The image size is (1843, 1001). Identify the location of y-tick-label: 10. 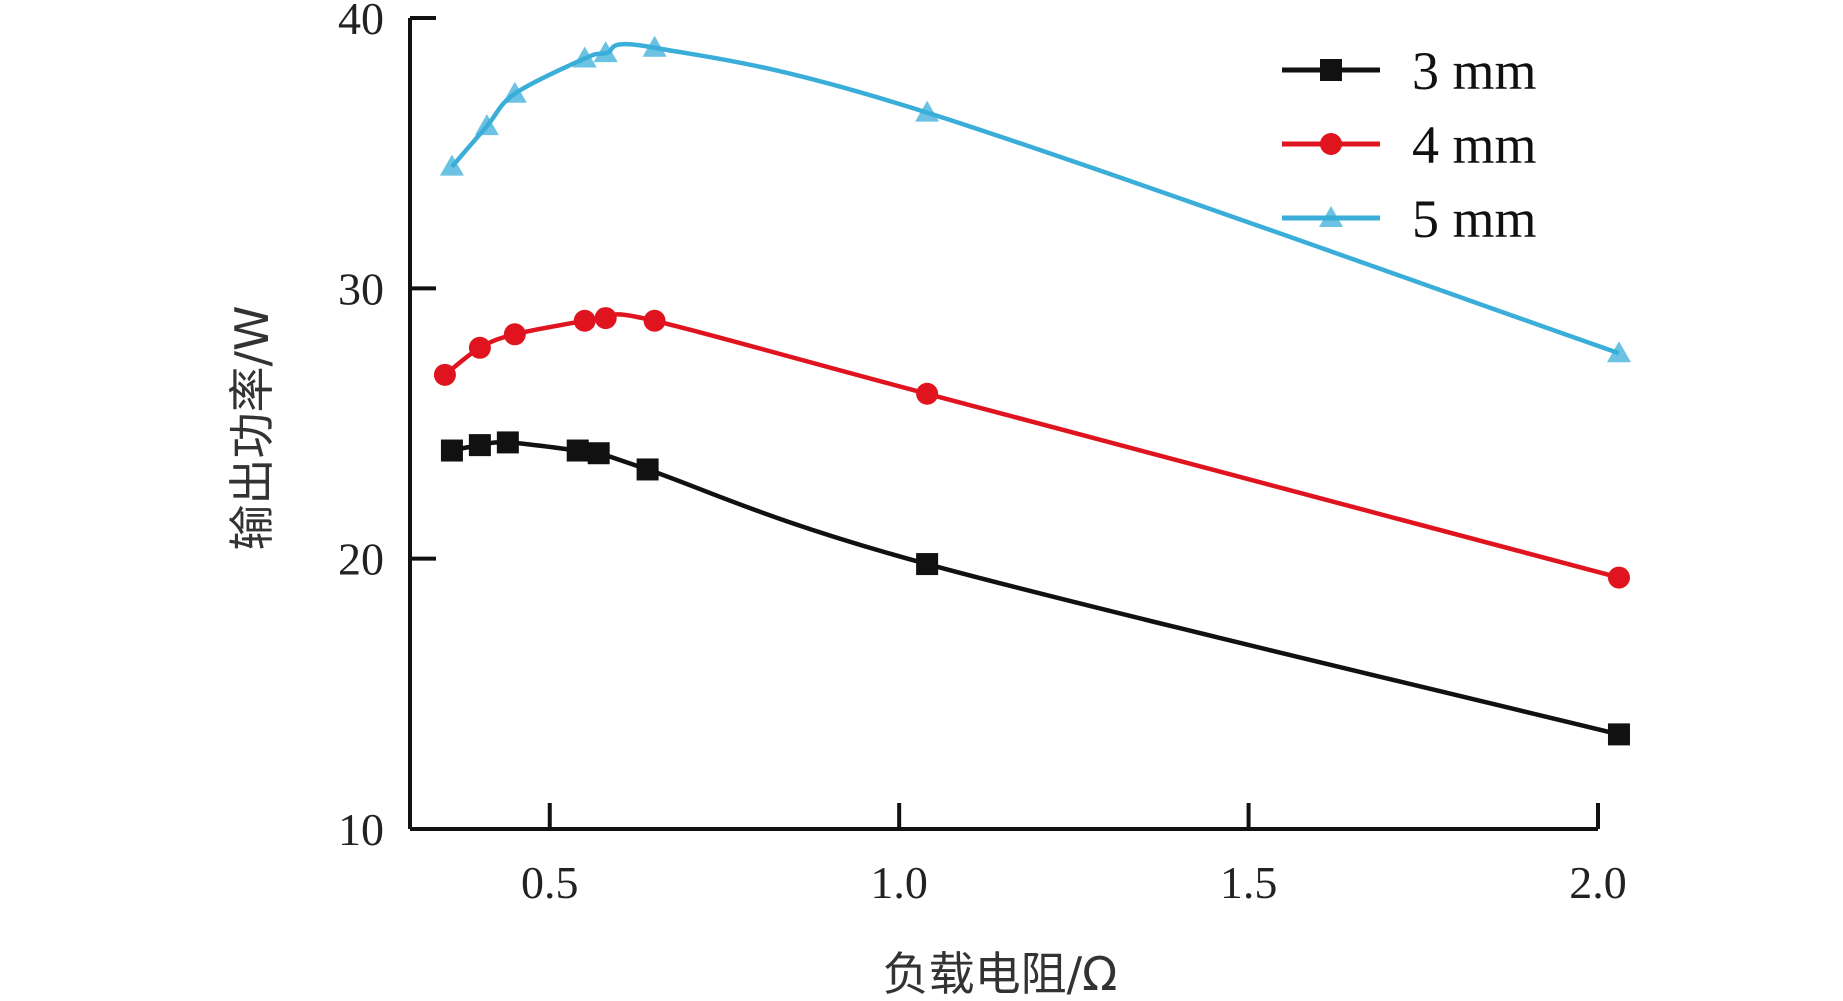
(361, 829).